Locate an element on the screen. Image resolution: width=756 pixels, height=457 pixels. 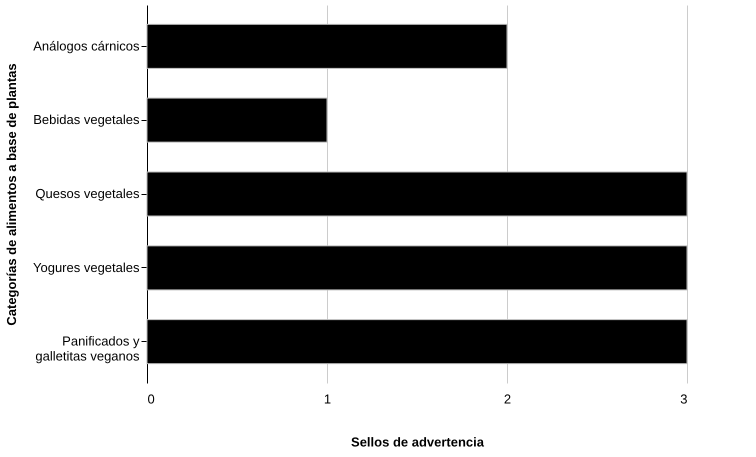
x-tick-label: 1 is located at coordinates (328, 399).